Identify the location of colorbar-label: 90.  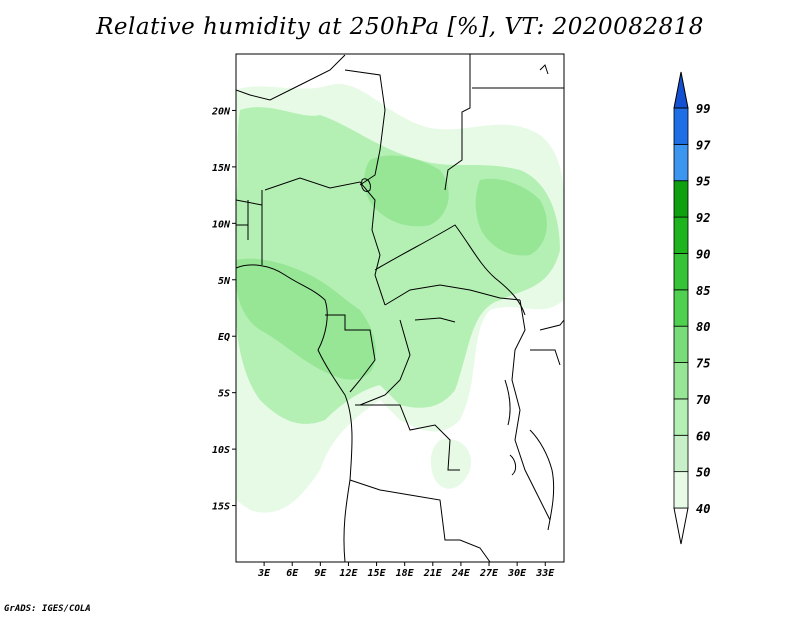
(703, 254).